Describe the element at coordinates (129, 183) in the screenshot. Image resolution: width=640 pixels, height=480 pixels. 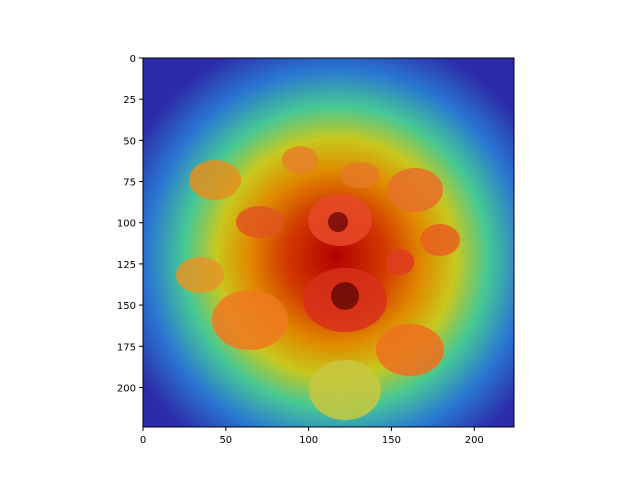
I see `y-tick-label: 75` at that location.